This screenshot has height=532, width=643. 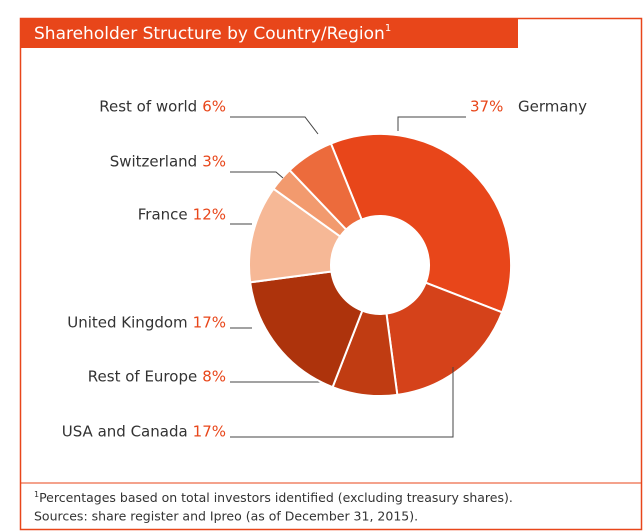 I want to click on category-label: Switzerland, so click(x=154, y=162).